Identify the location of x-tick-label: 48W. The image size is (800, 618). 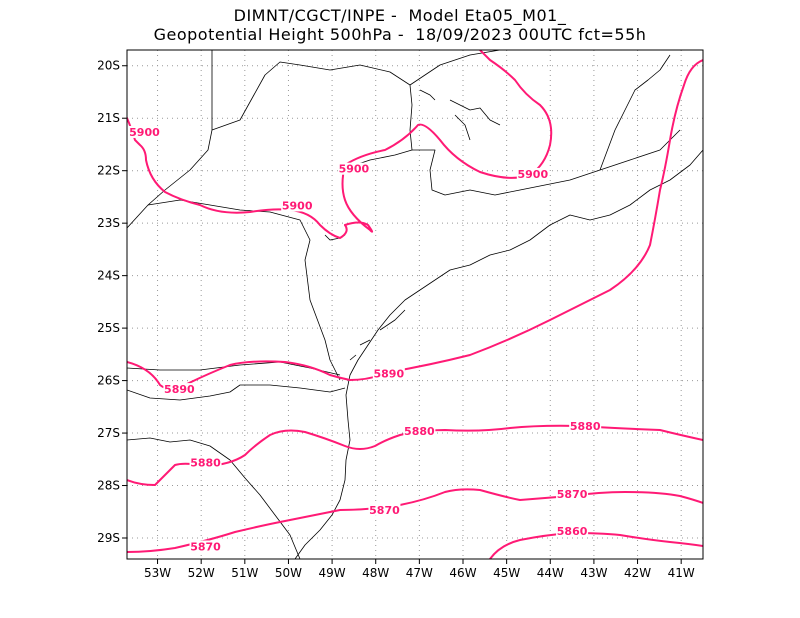
(375, 573).